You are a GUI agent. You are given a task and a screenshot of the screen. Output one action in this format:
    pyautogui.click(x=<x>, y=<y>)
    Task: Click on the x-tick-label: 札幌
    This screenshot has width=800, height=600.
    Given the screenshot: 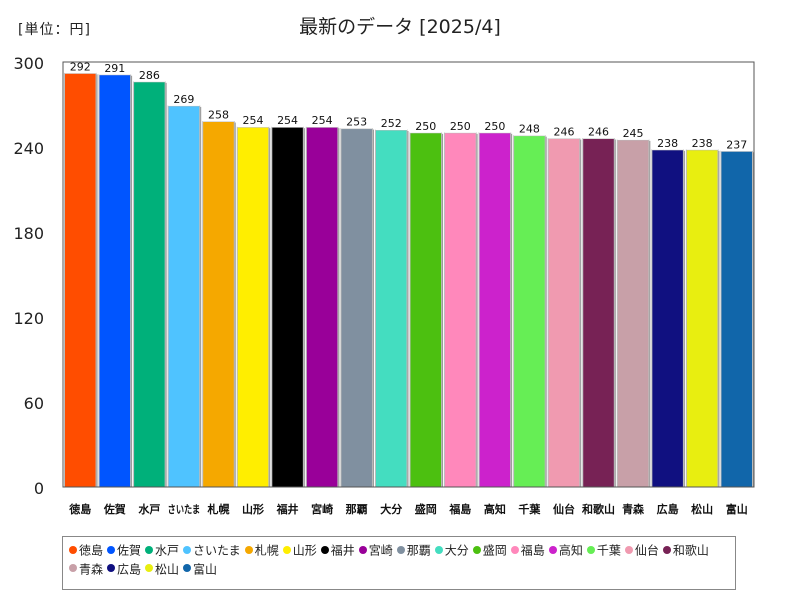 What is the action you would take?
    pyautogui.click(x=217, y=509)
    